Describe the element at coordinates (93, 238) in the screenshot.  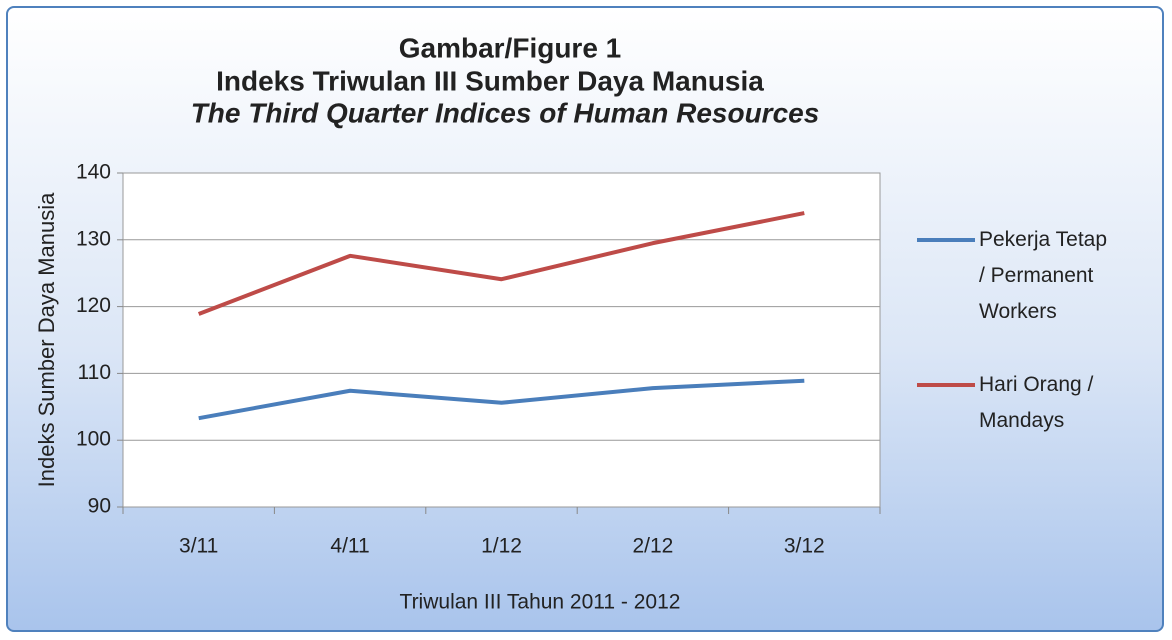
I see `y-tick-label: 130` at that location.